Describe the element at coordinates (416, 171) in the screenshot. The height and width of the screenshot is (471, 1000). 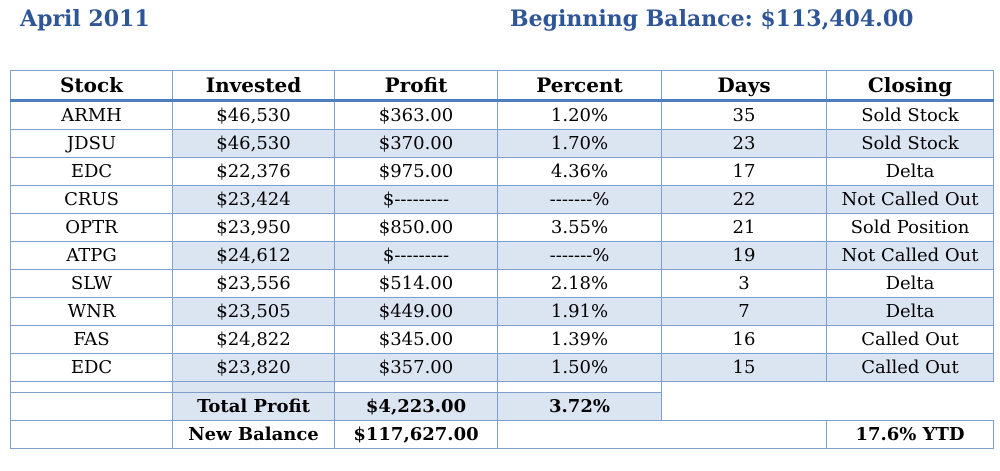
I see `cell-profit: $975.00` at that location.